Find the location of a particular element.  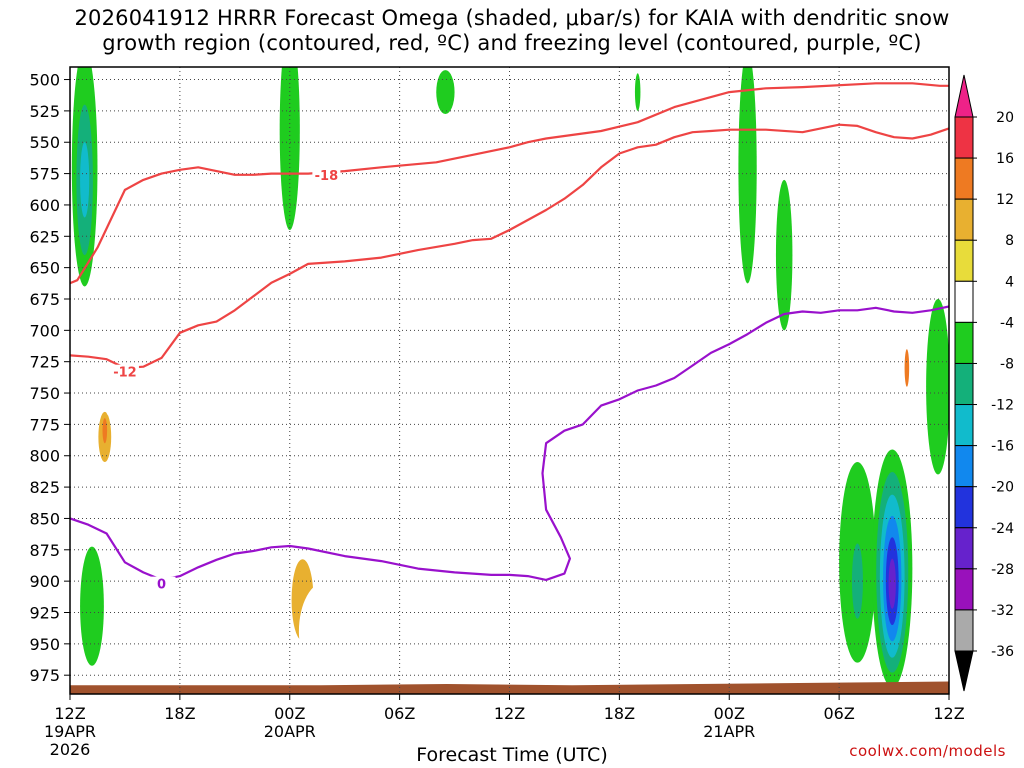

y-tick-label-675: 675 is located at coordinates (44, 299).